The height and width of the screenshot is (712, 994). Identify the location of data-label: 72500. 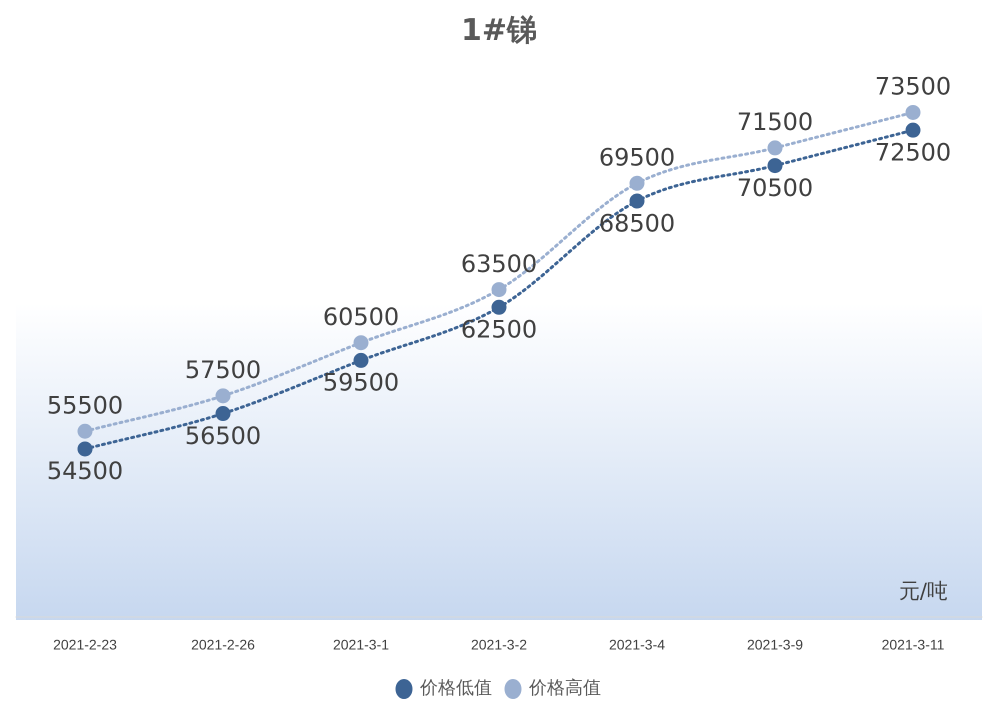
(913, 152).